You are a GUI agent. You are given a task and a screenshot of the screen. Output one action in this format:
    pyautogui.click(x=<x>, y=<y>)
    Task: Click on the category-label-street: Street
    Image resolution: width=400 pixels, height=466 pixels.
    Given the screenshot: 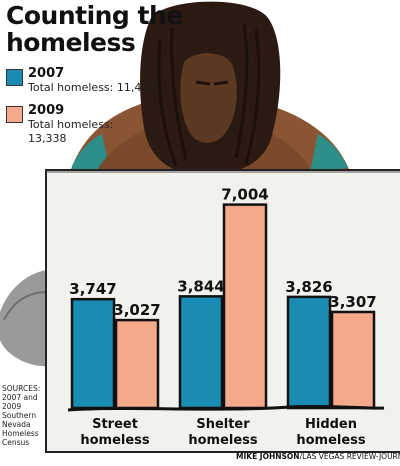 What is the action you would take?
    pyautogui.click(x=115, y=424)
    